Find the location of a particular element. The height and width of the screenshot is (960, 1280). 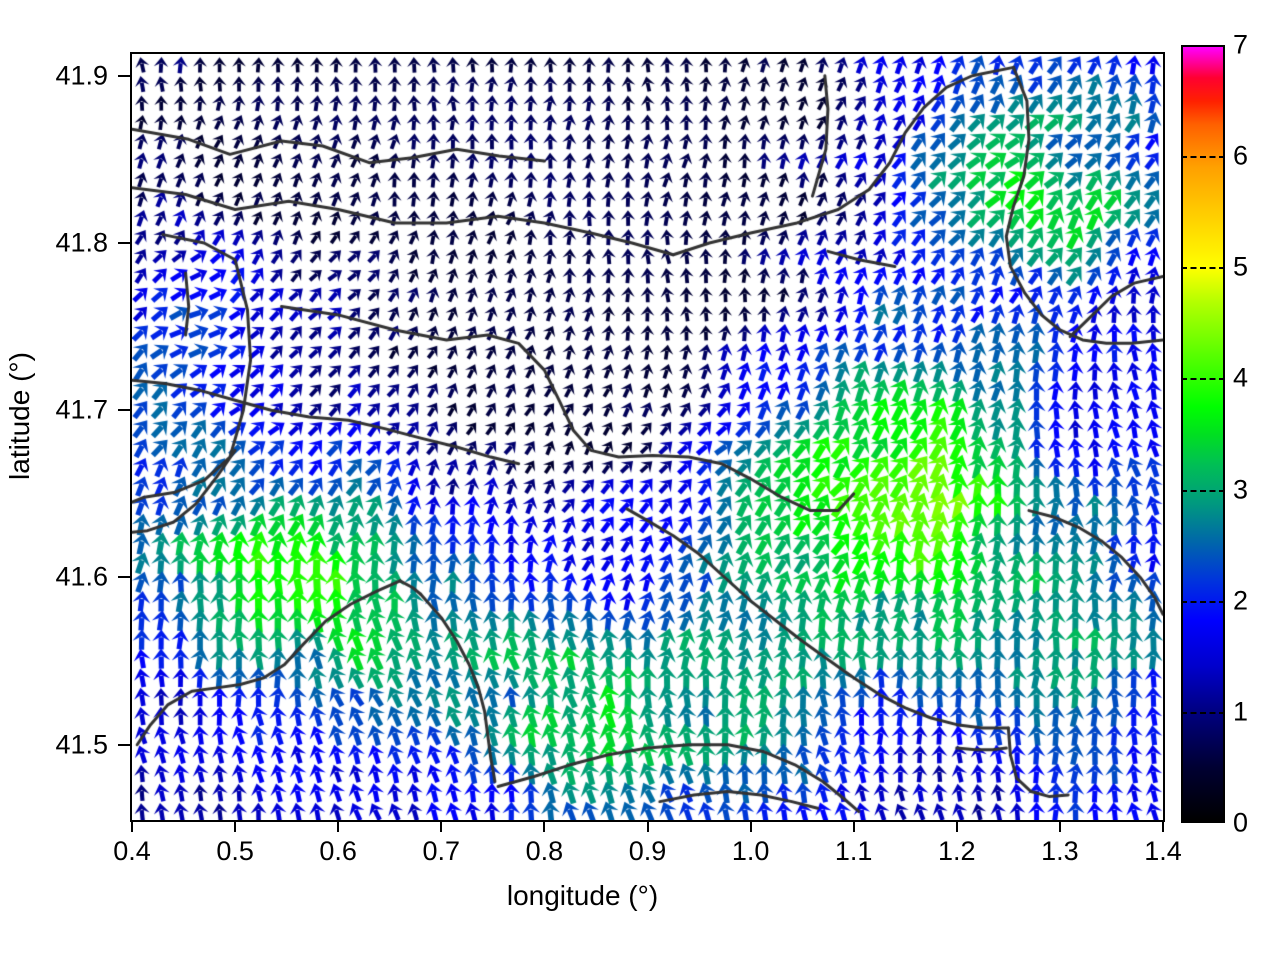

x-tick-label: 0.5 is located at coordinates (235, 851).